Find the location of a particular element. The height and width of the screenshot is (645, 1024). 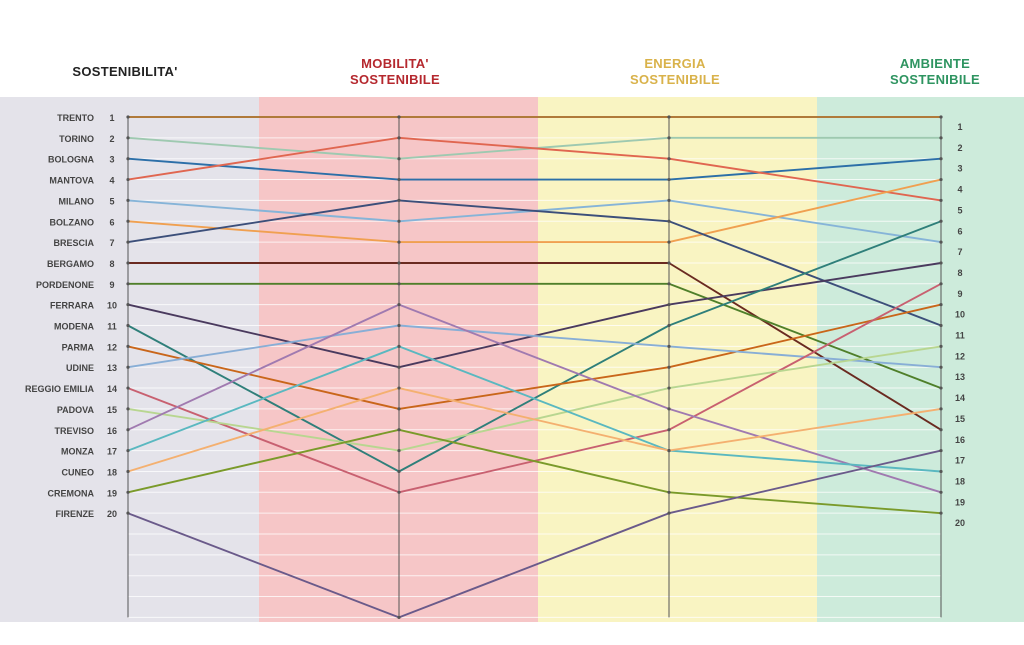

right-rank-label: 7 is located at coordinates (959, 252).